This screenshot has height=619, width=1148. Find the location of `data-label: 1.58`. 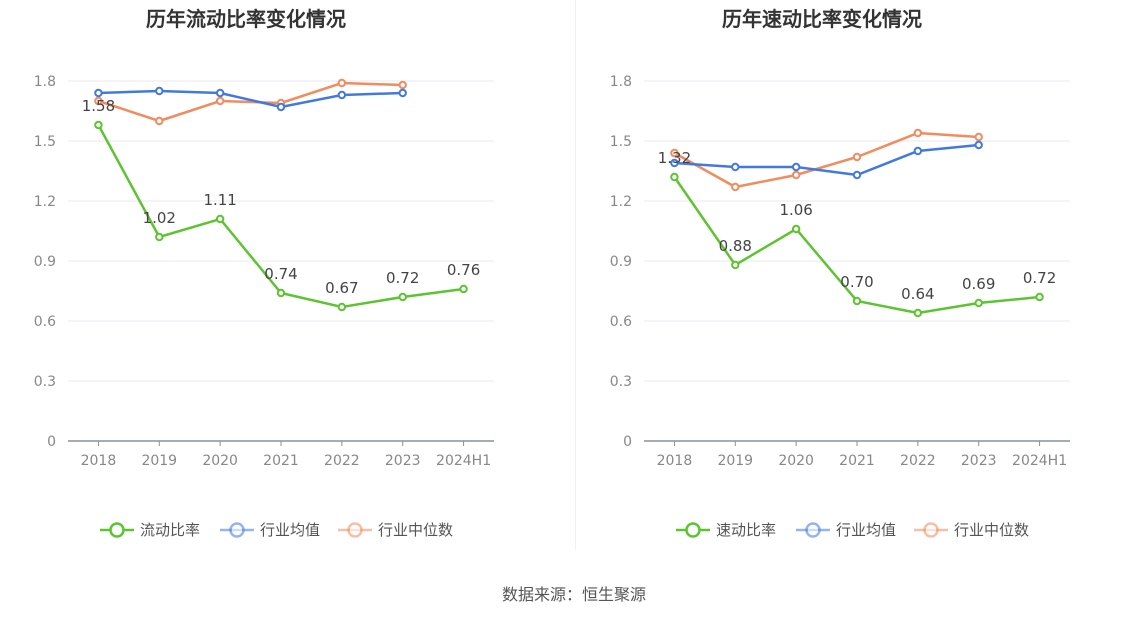

data-label: 1.58 is located at coordinates (98, 106).